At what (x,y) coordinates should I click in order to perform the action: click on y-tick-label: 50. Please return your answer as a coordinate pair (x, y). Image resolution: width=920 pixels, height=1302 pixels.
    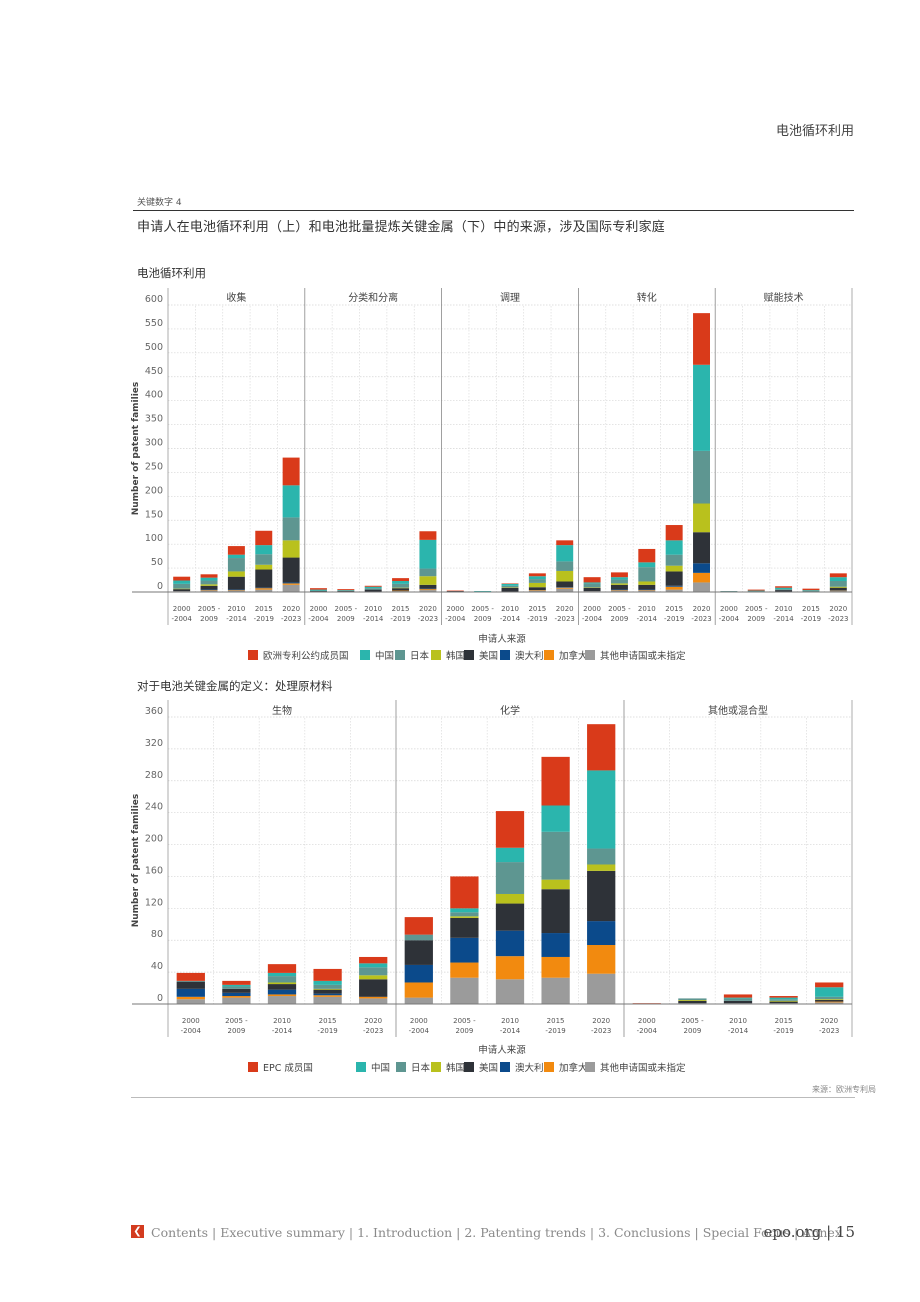
    Looking at the image, I should click on (157, 562).